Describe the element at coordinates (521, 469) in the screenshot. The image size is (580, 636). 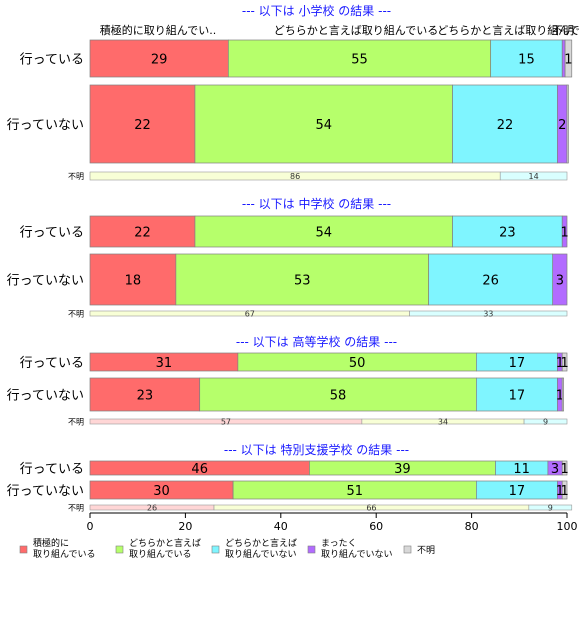
I see `data-label: 11` at that location.